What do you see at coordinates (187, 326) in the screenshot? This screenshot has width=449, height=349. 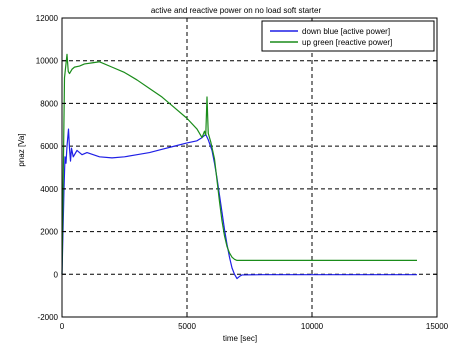 I see `x-tick-label: 5000` at bounding box center [187, 326].